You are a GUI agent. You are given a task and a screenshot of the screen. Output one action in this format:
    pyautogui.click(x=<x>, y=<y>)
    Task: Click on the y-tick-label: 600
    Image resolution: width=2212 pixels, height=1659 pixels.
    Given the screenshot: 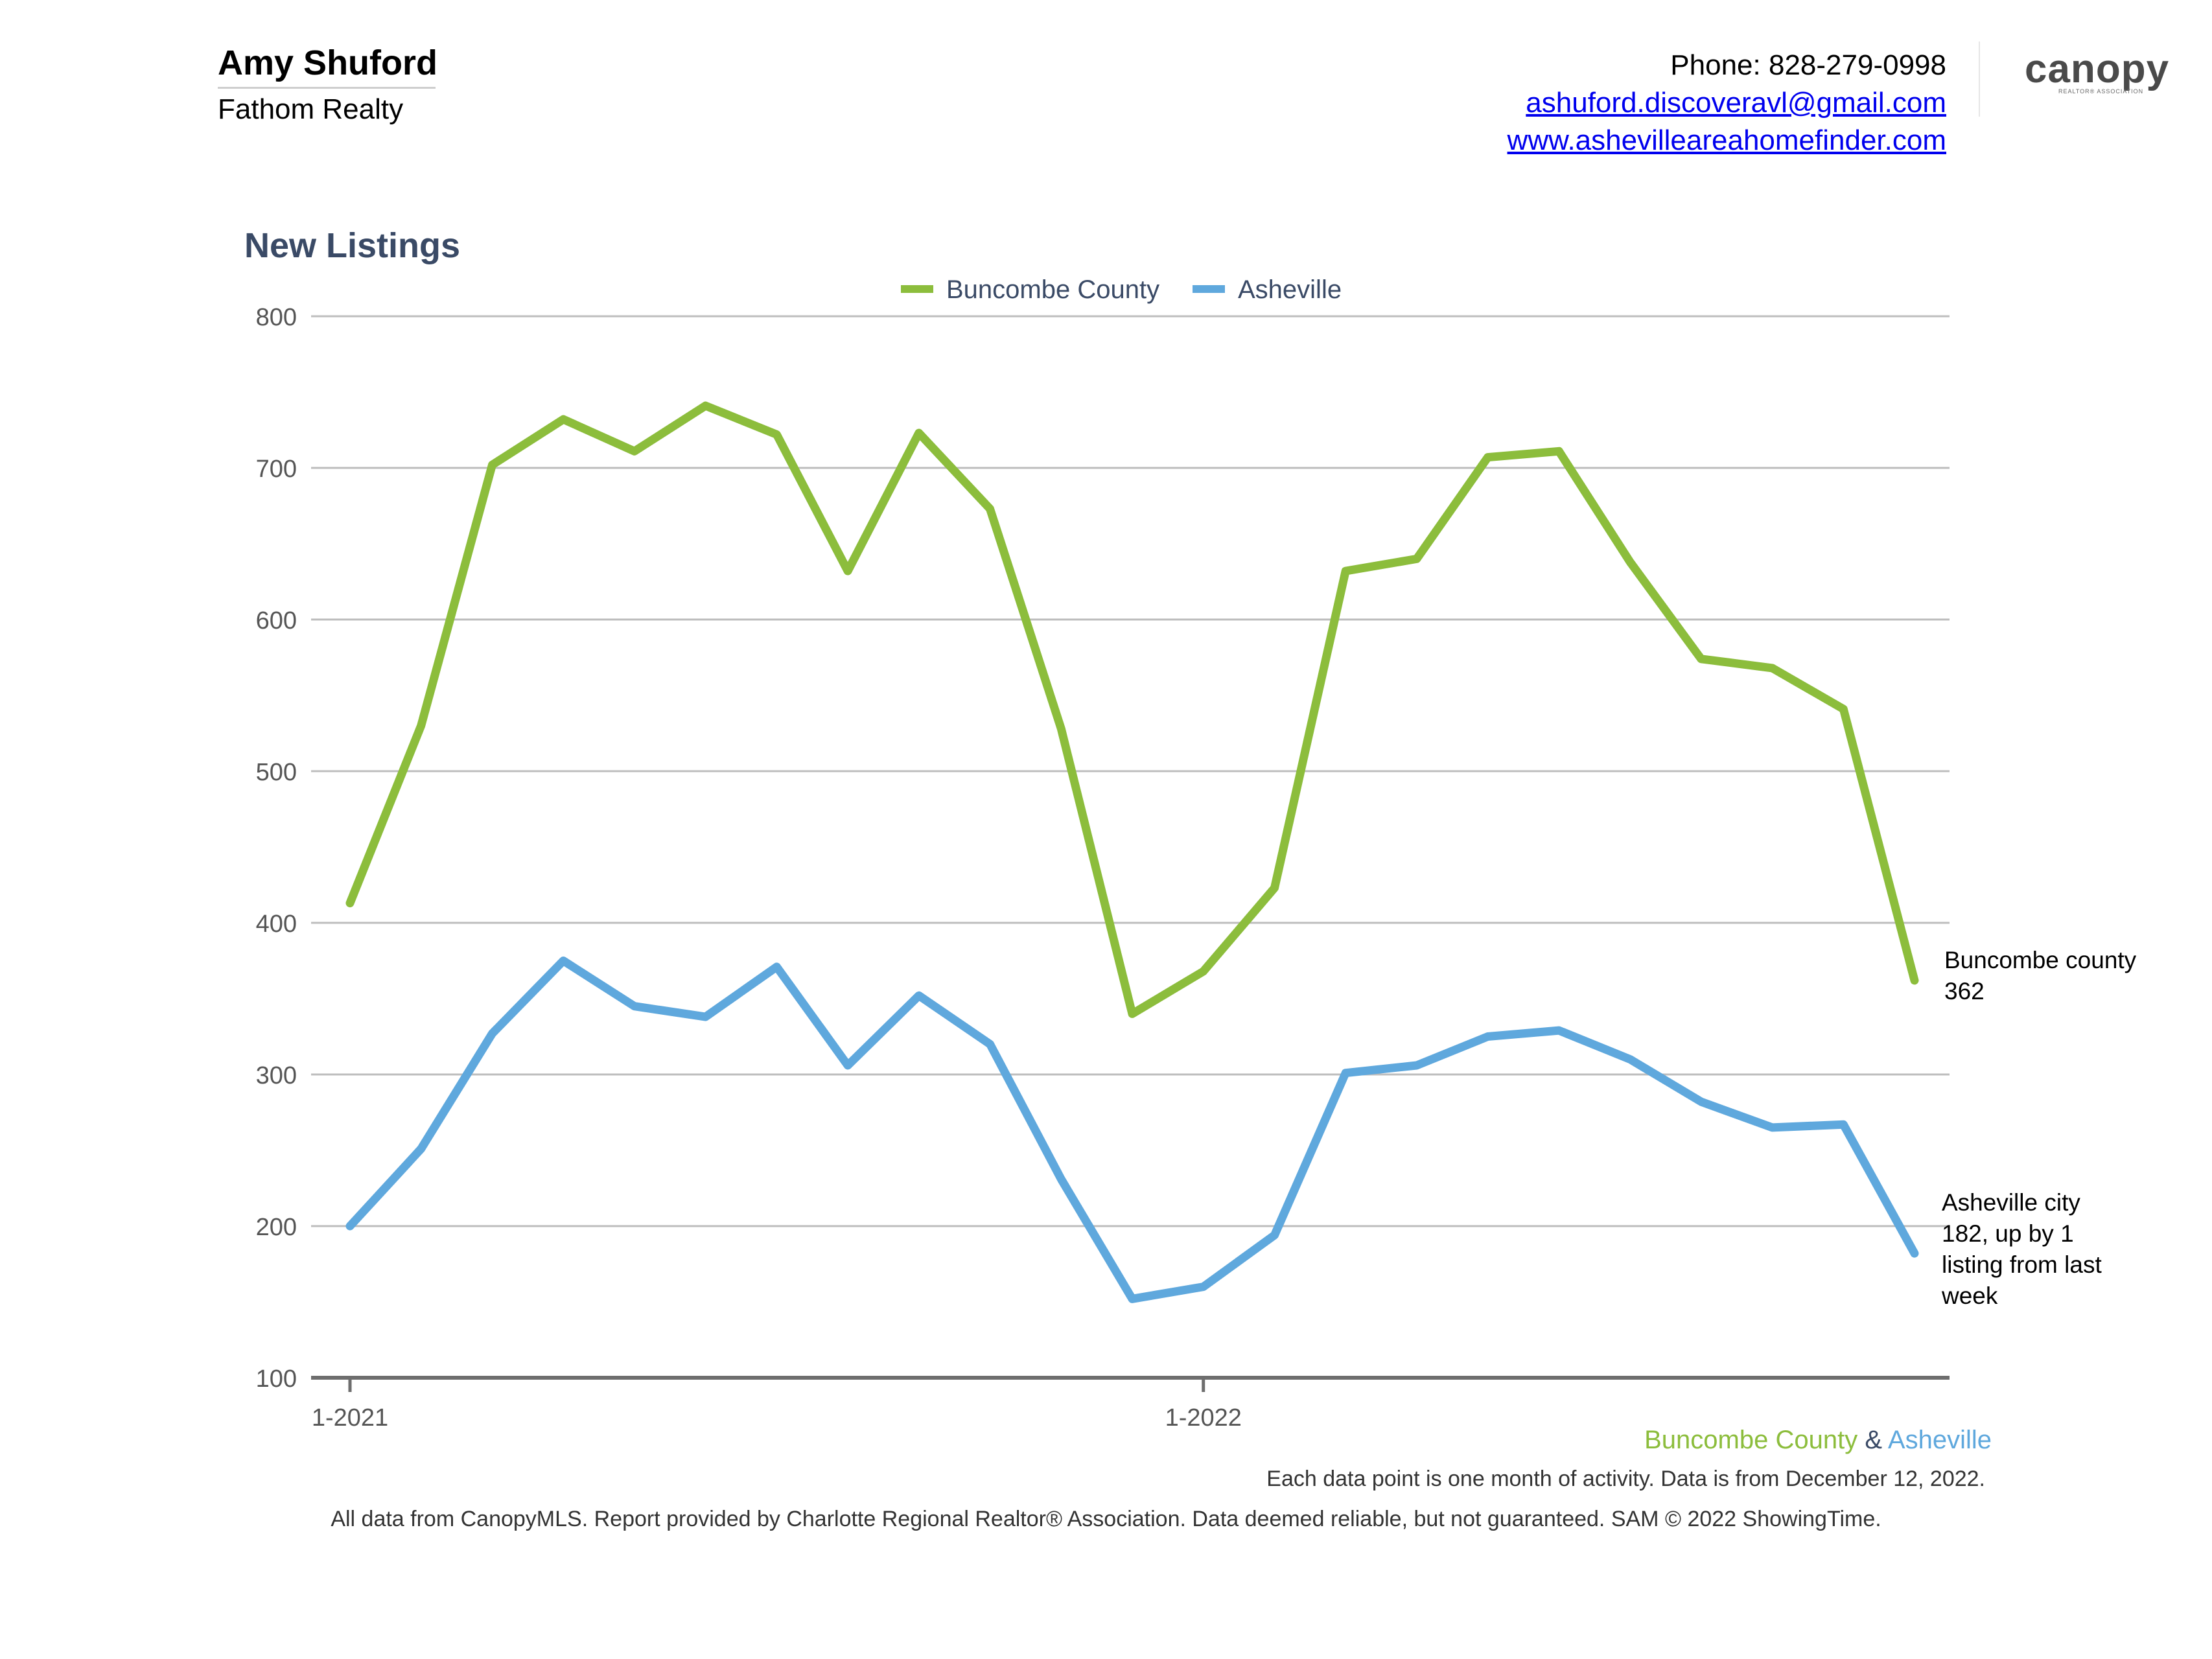 What is the action you would take?
    pyautogui.click(x=276, y=621)
    